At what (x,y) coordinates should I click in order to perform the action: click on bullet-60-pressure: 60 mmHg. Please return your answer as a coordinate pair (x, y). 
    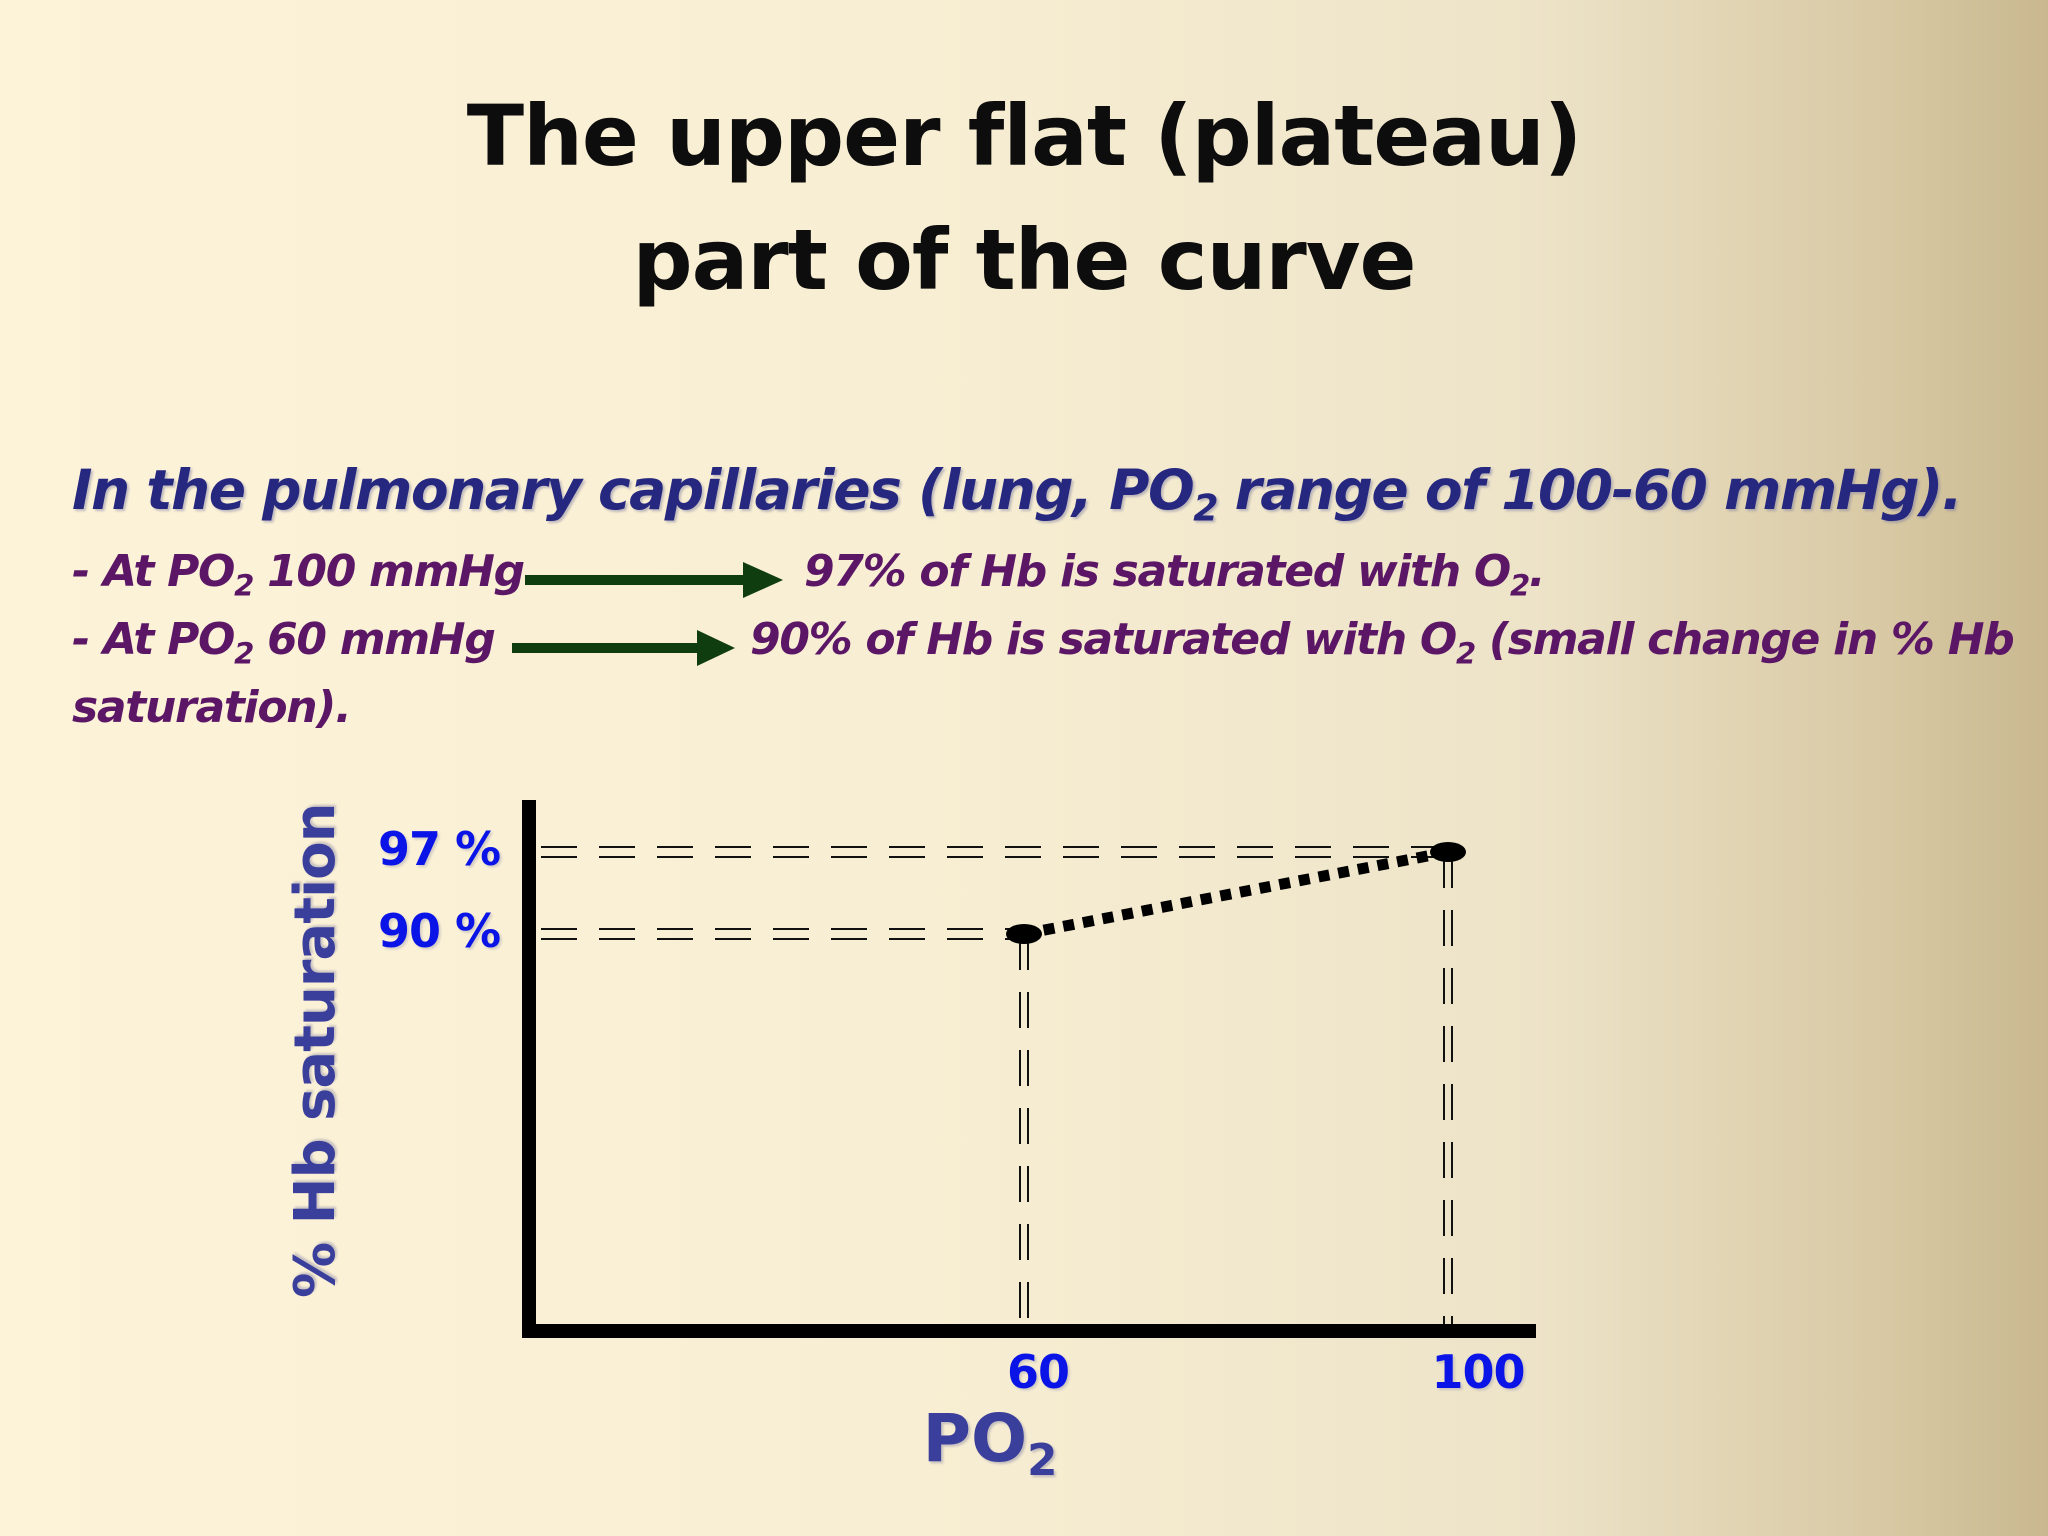
    Looking at the image, I should click on (374, 639).